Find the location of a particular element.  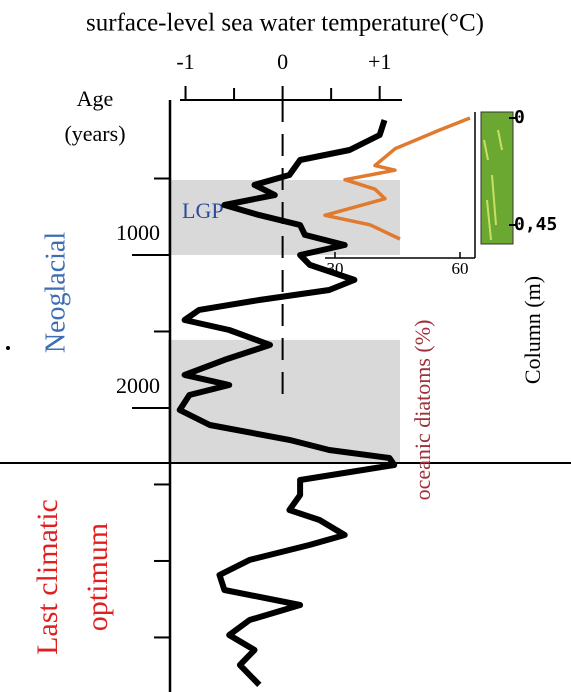

period-label: optimum is located at coordinates (97, 577).